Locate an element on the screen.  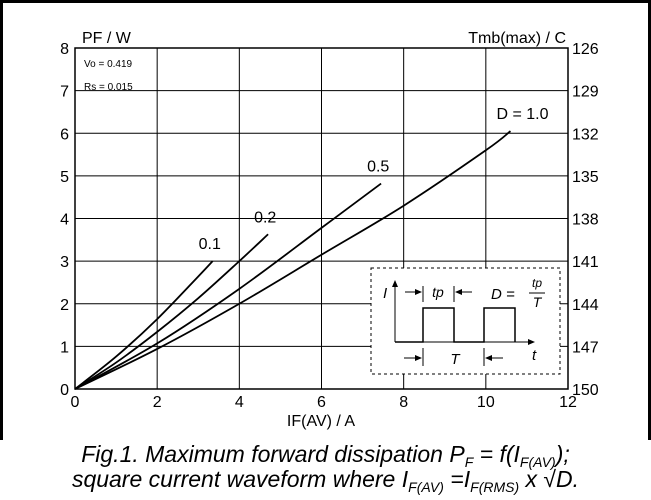
caption-2-suffix: x is located at coordinates (531, 479).